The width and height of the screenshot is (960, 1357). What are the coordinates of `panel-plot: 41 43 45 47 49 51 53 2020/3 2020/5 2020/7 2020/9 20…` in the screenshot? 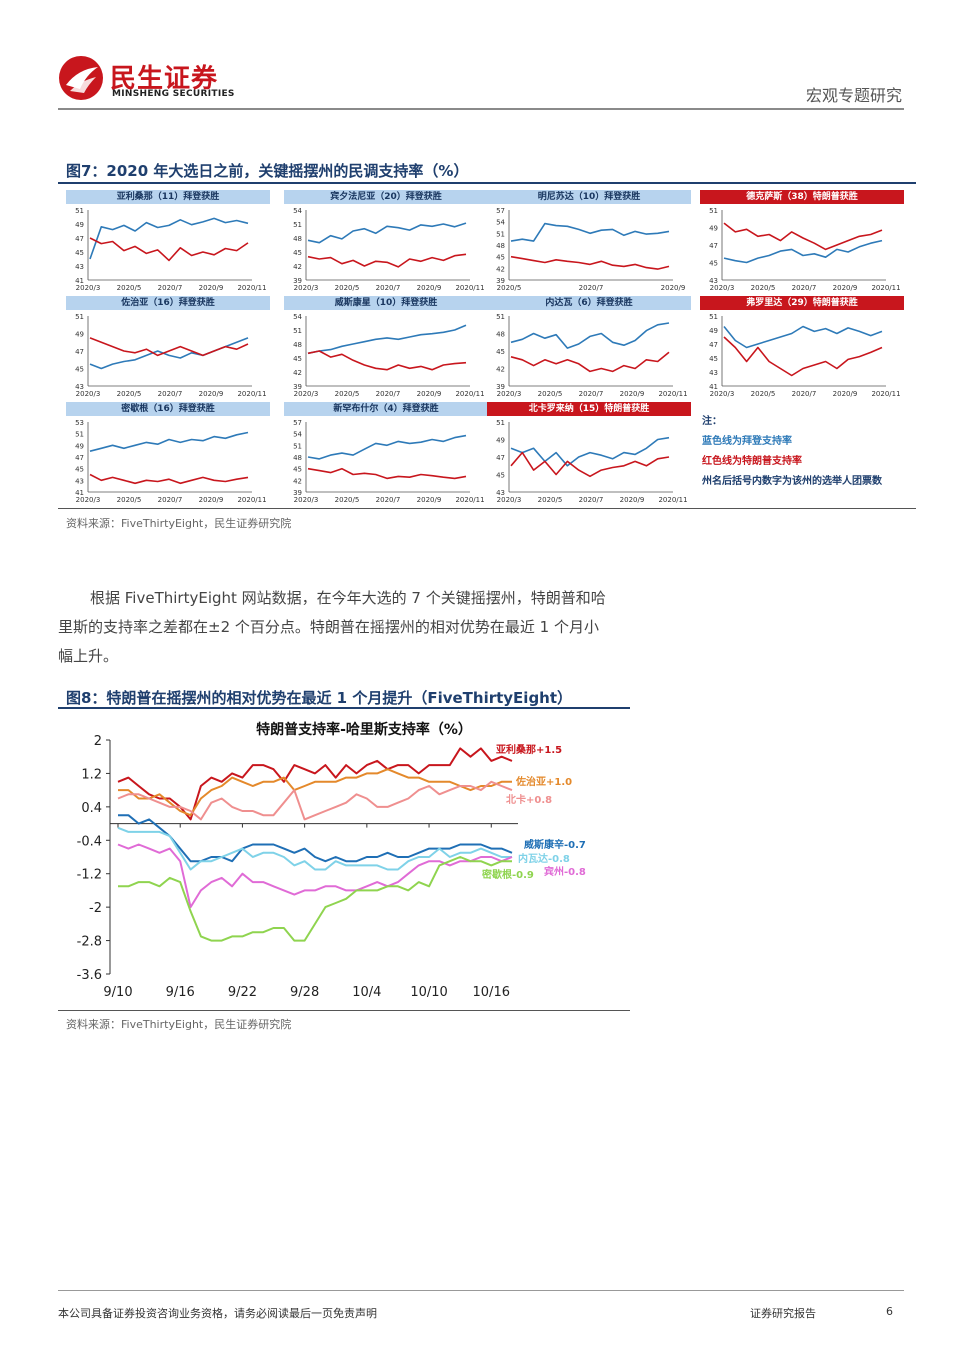 It's located at (170, 461).